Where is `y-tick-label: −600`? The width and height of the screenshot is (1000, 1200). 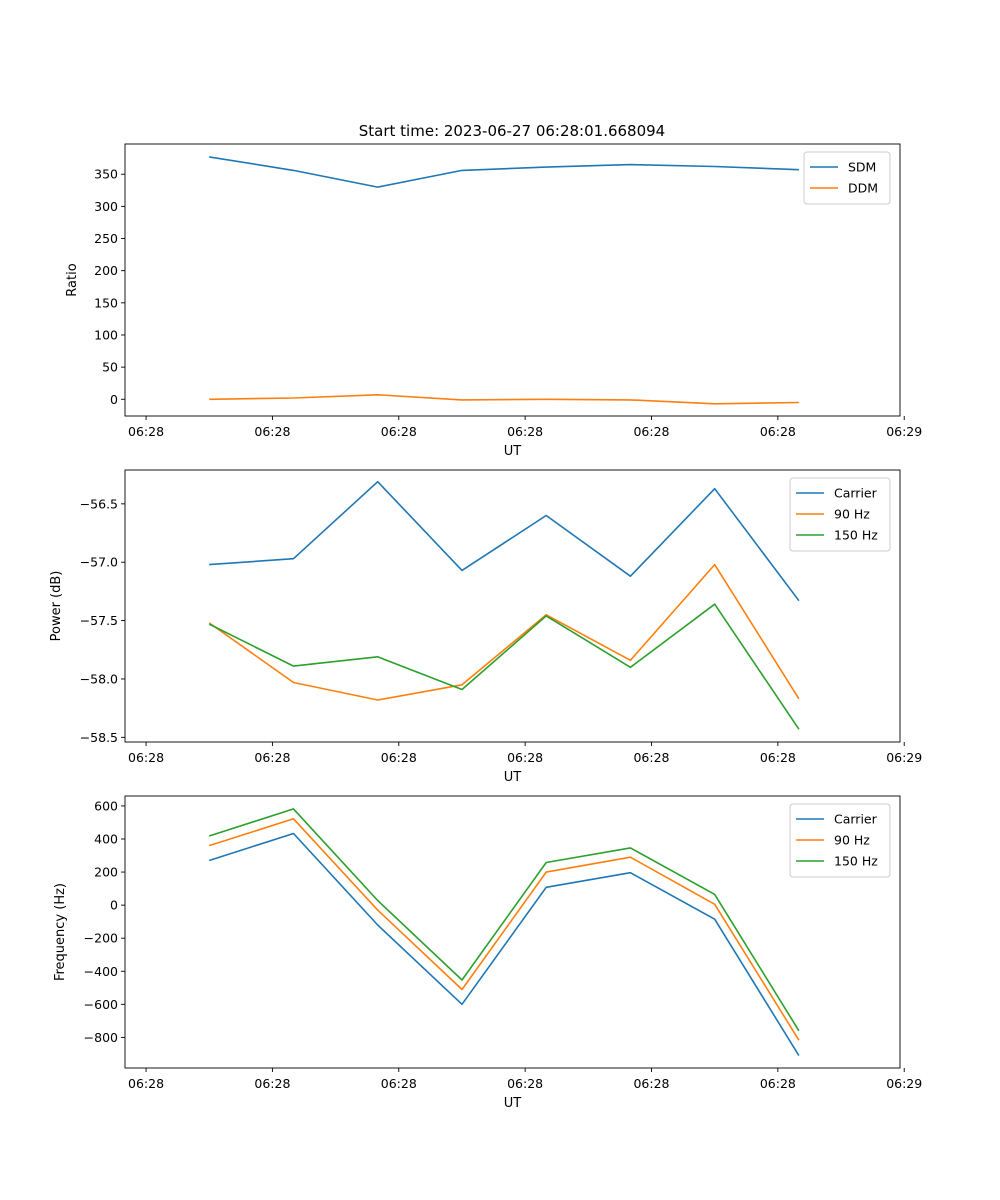 y-tick-label: −600 is located at coordinates (101, 1004).